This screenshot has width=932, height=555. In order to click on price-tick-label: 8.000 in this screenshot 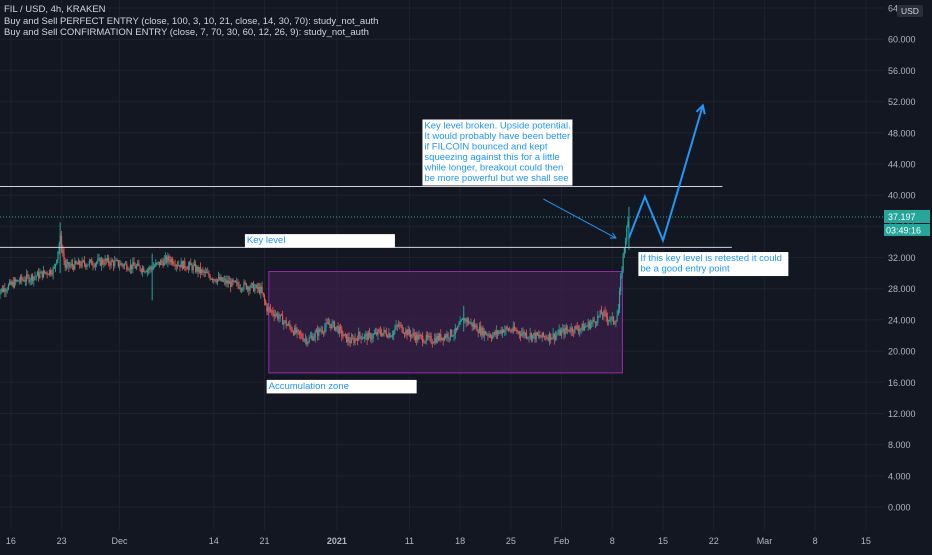, I will do `click(899, 445)`.